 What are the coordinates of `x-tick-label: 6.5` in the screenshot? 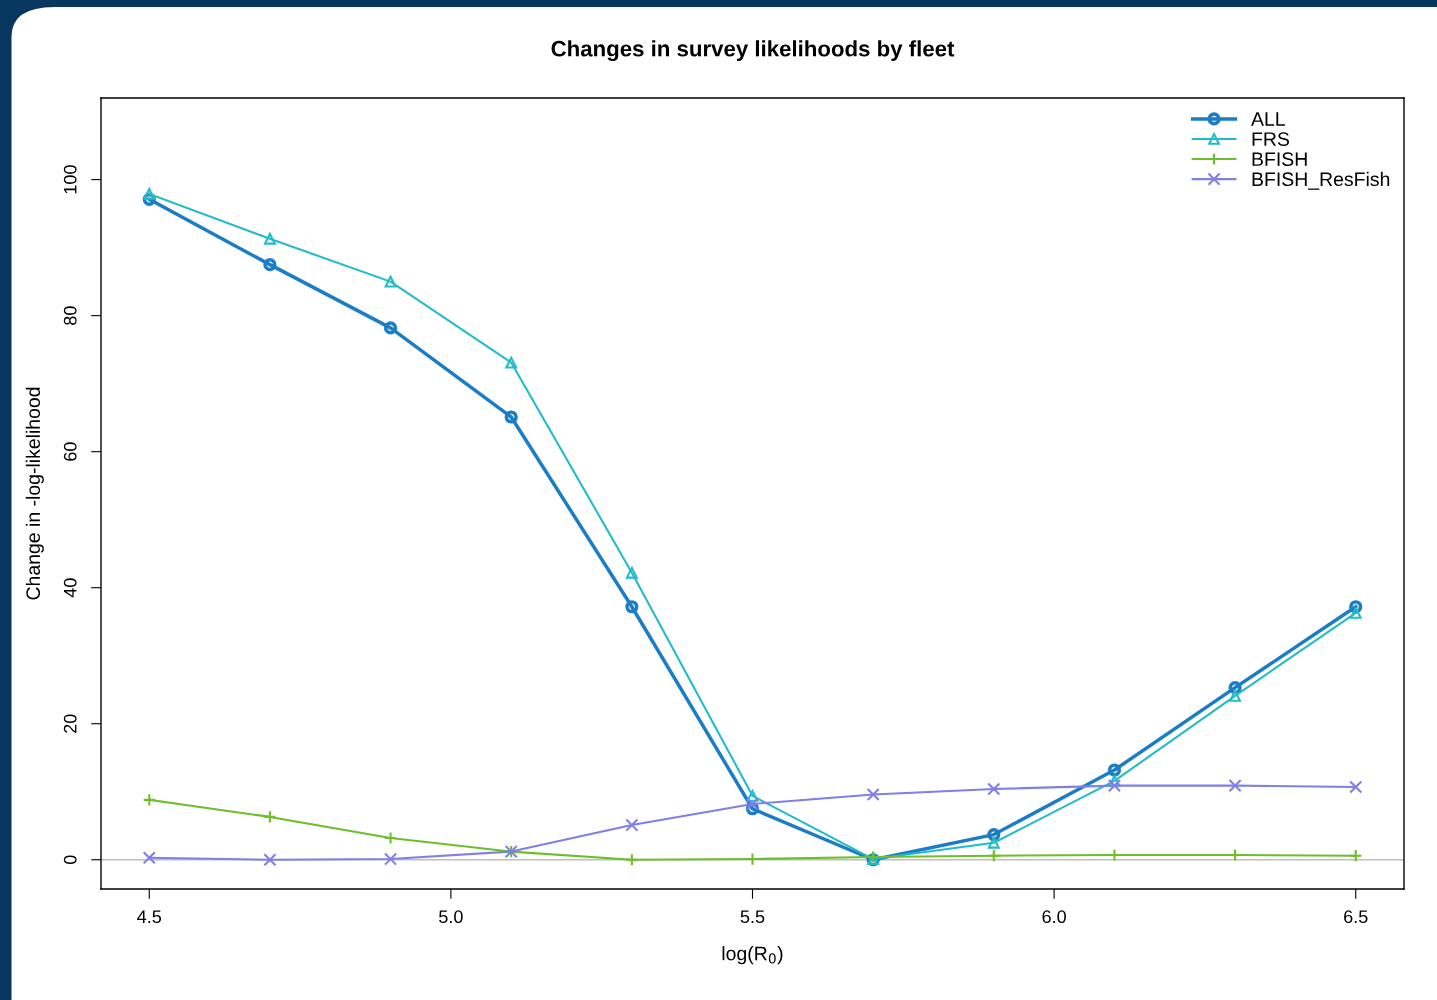 It's located at (1356, 917).